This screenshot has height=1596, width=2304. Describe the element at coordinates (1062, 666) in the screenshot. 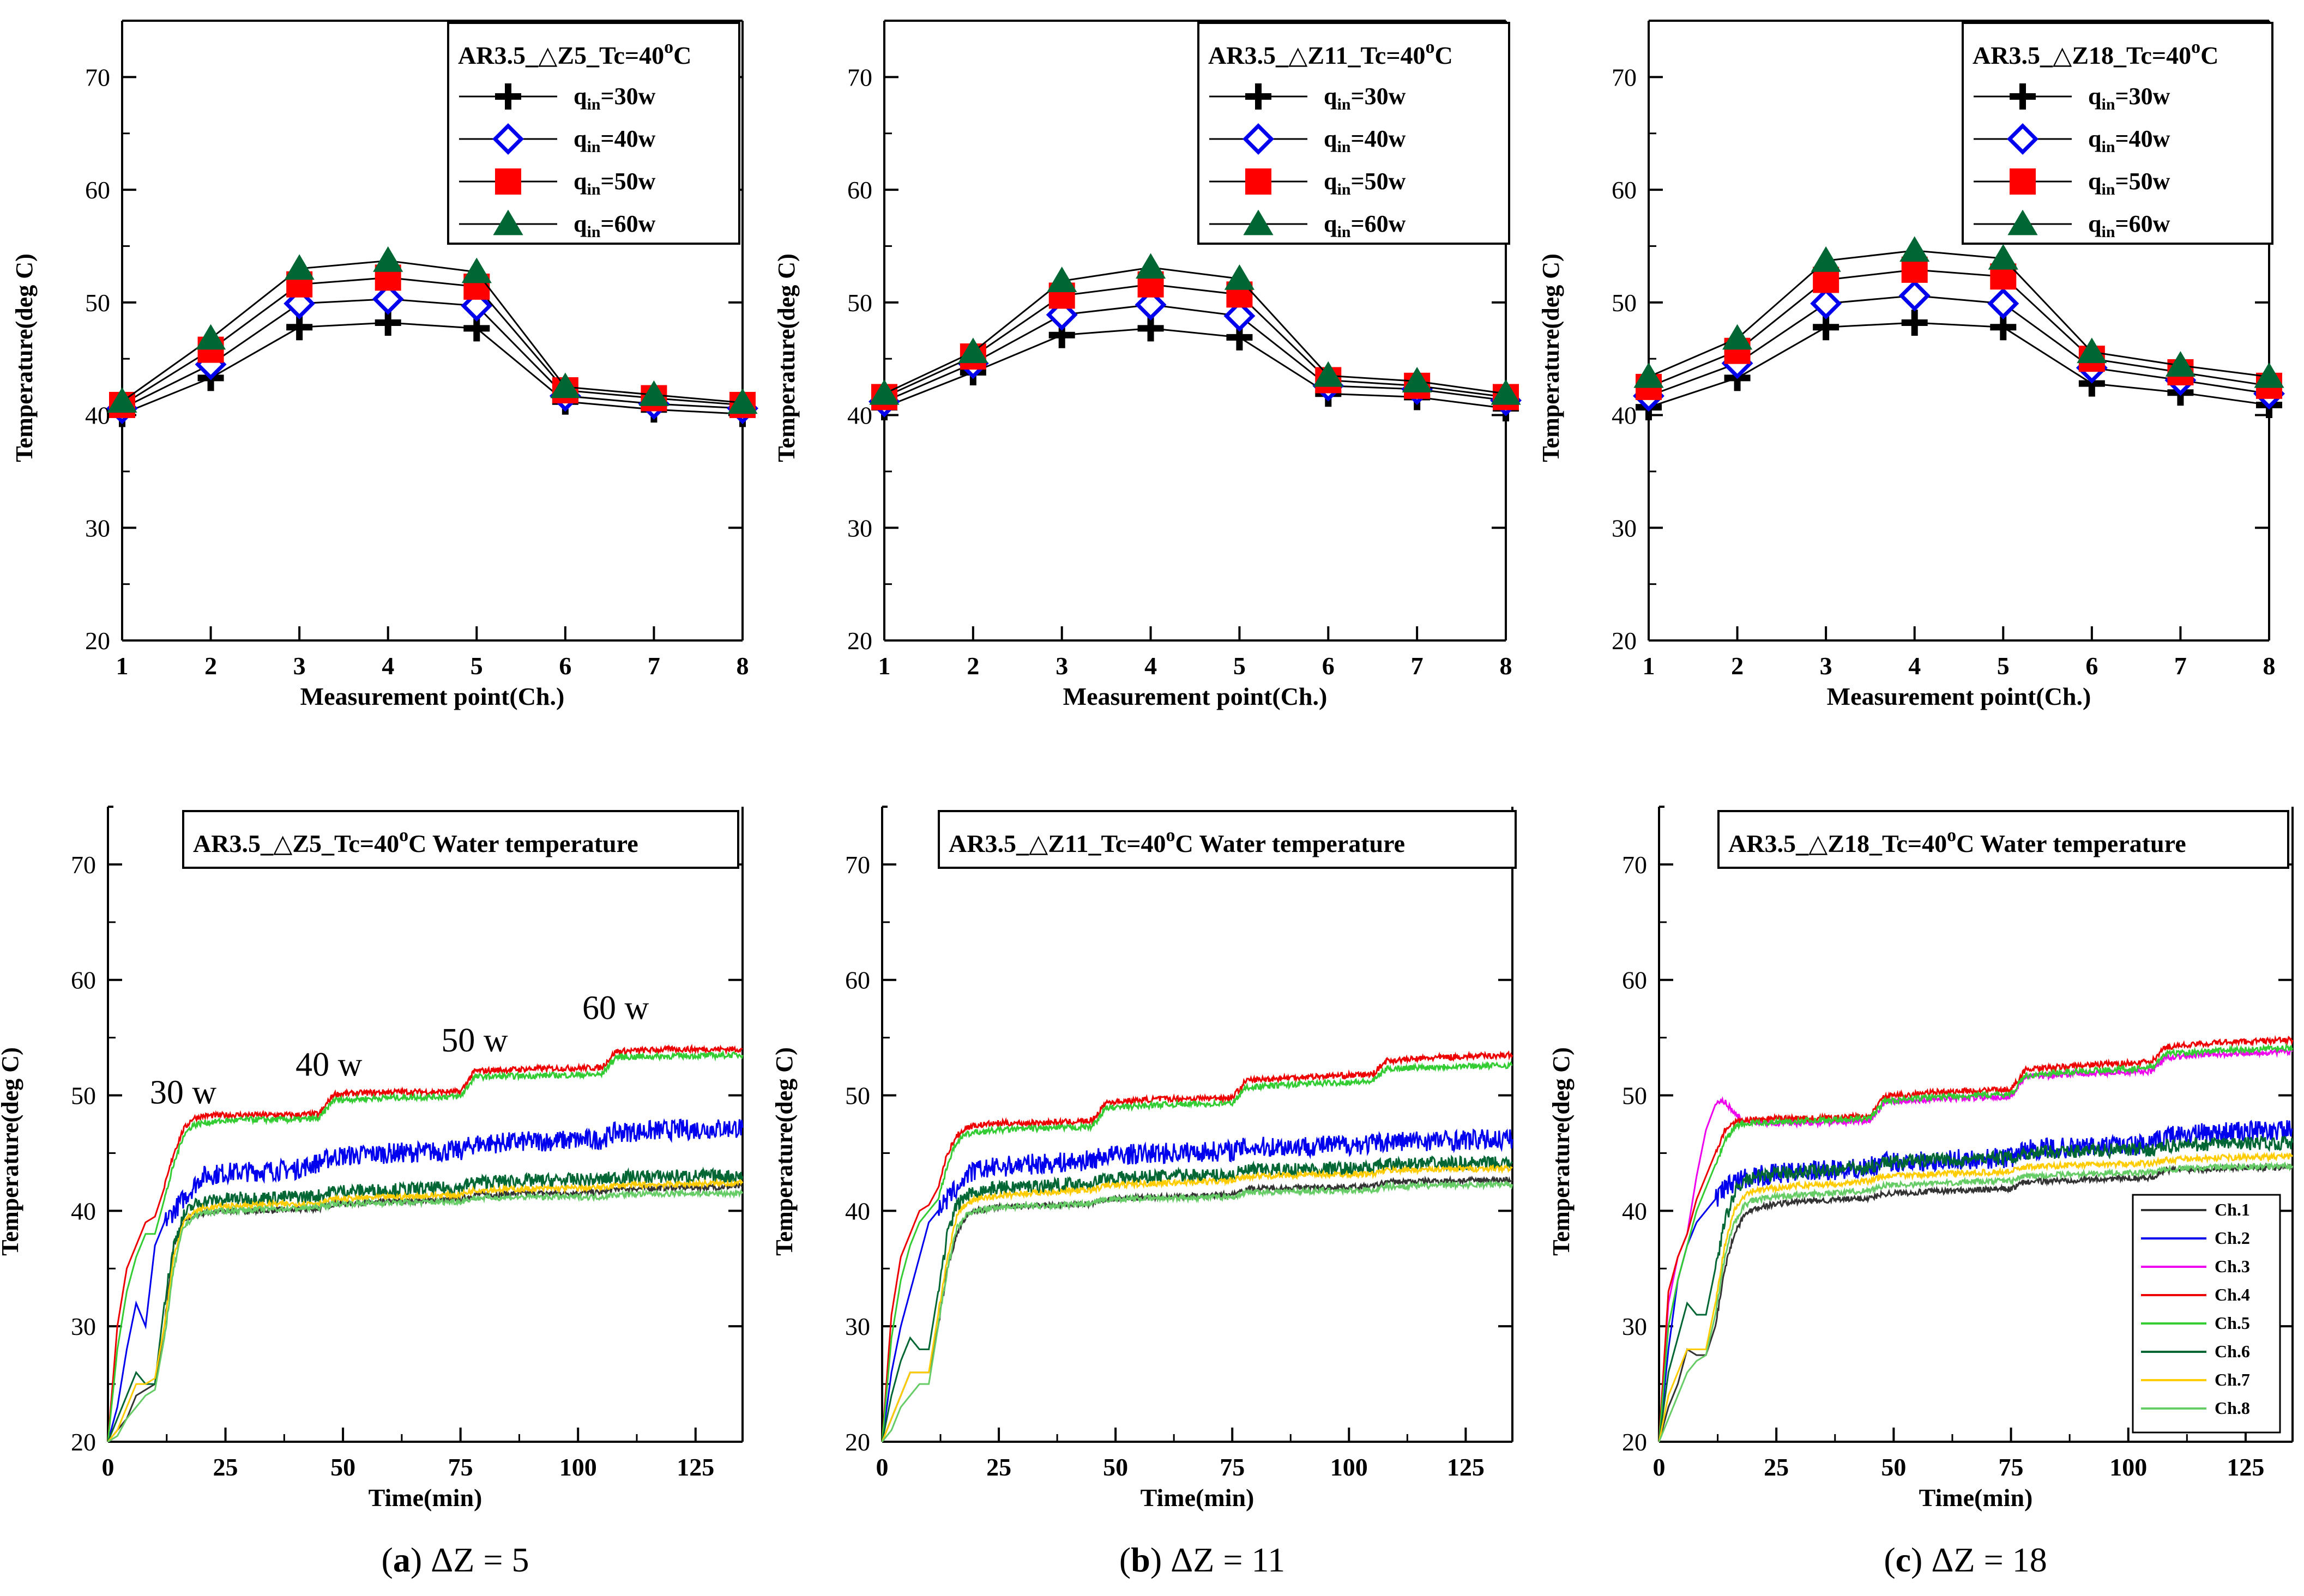

I see `x-tick-label: 3` at that location.